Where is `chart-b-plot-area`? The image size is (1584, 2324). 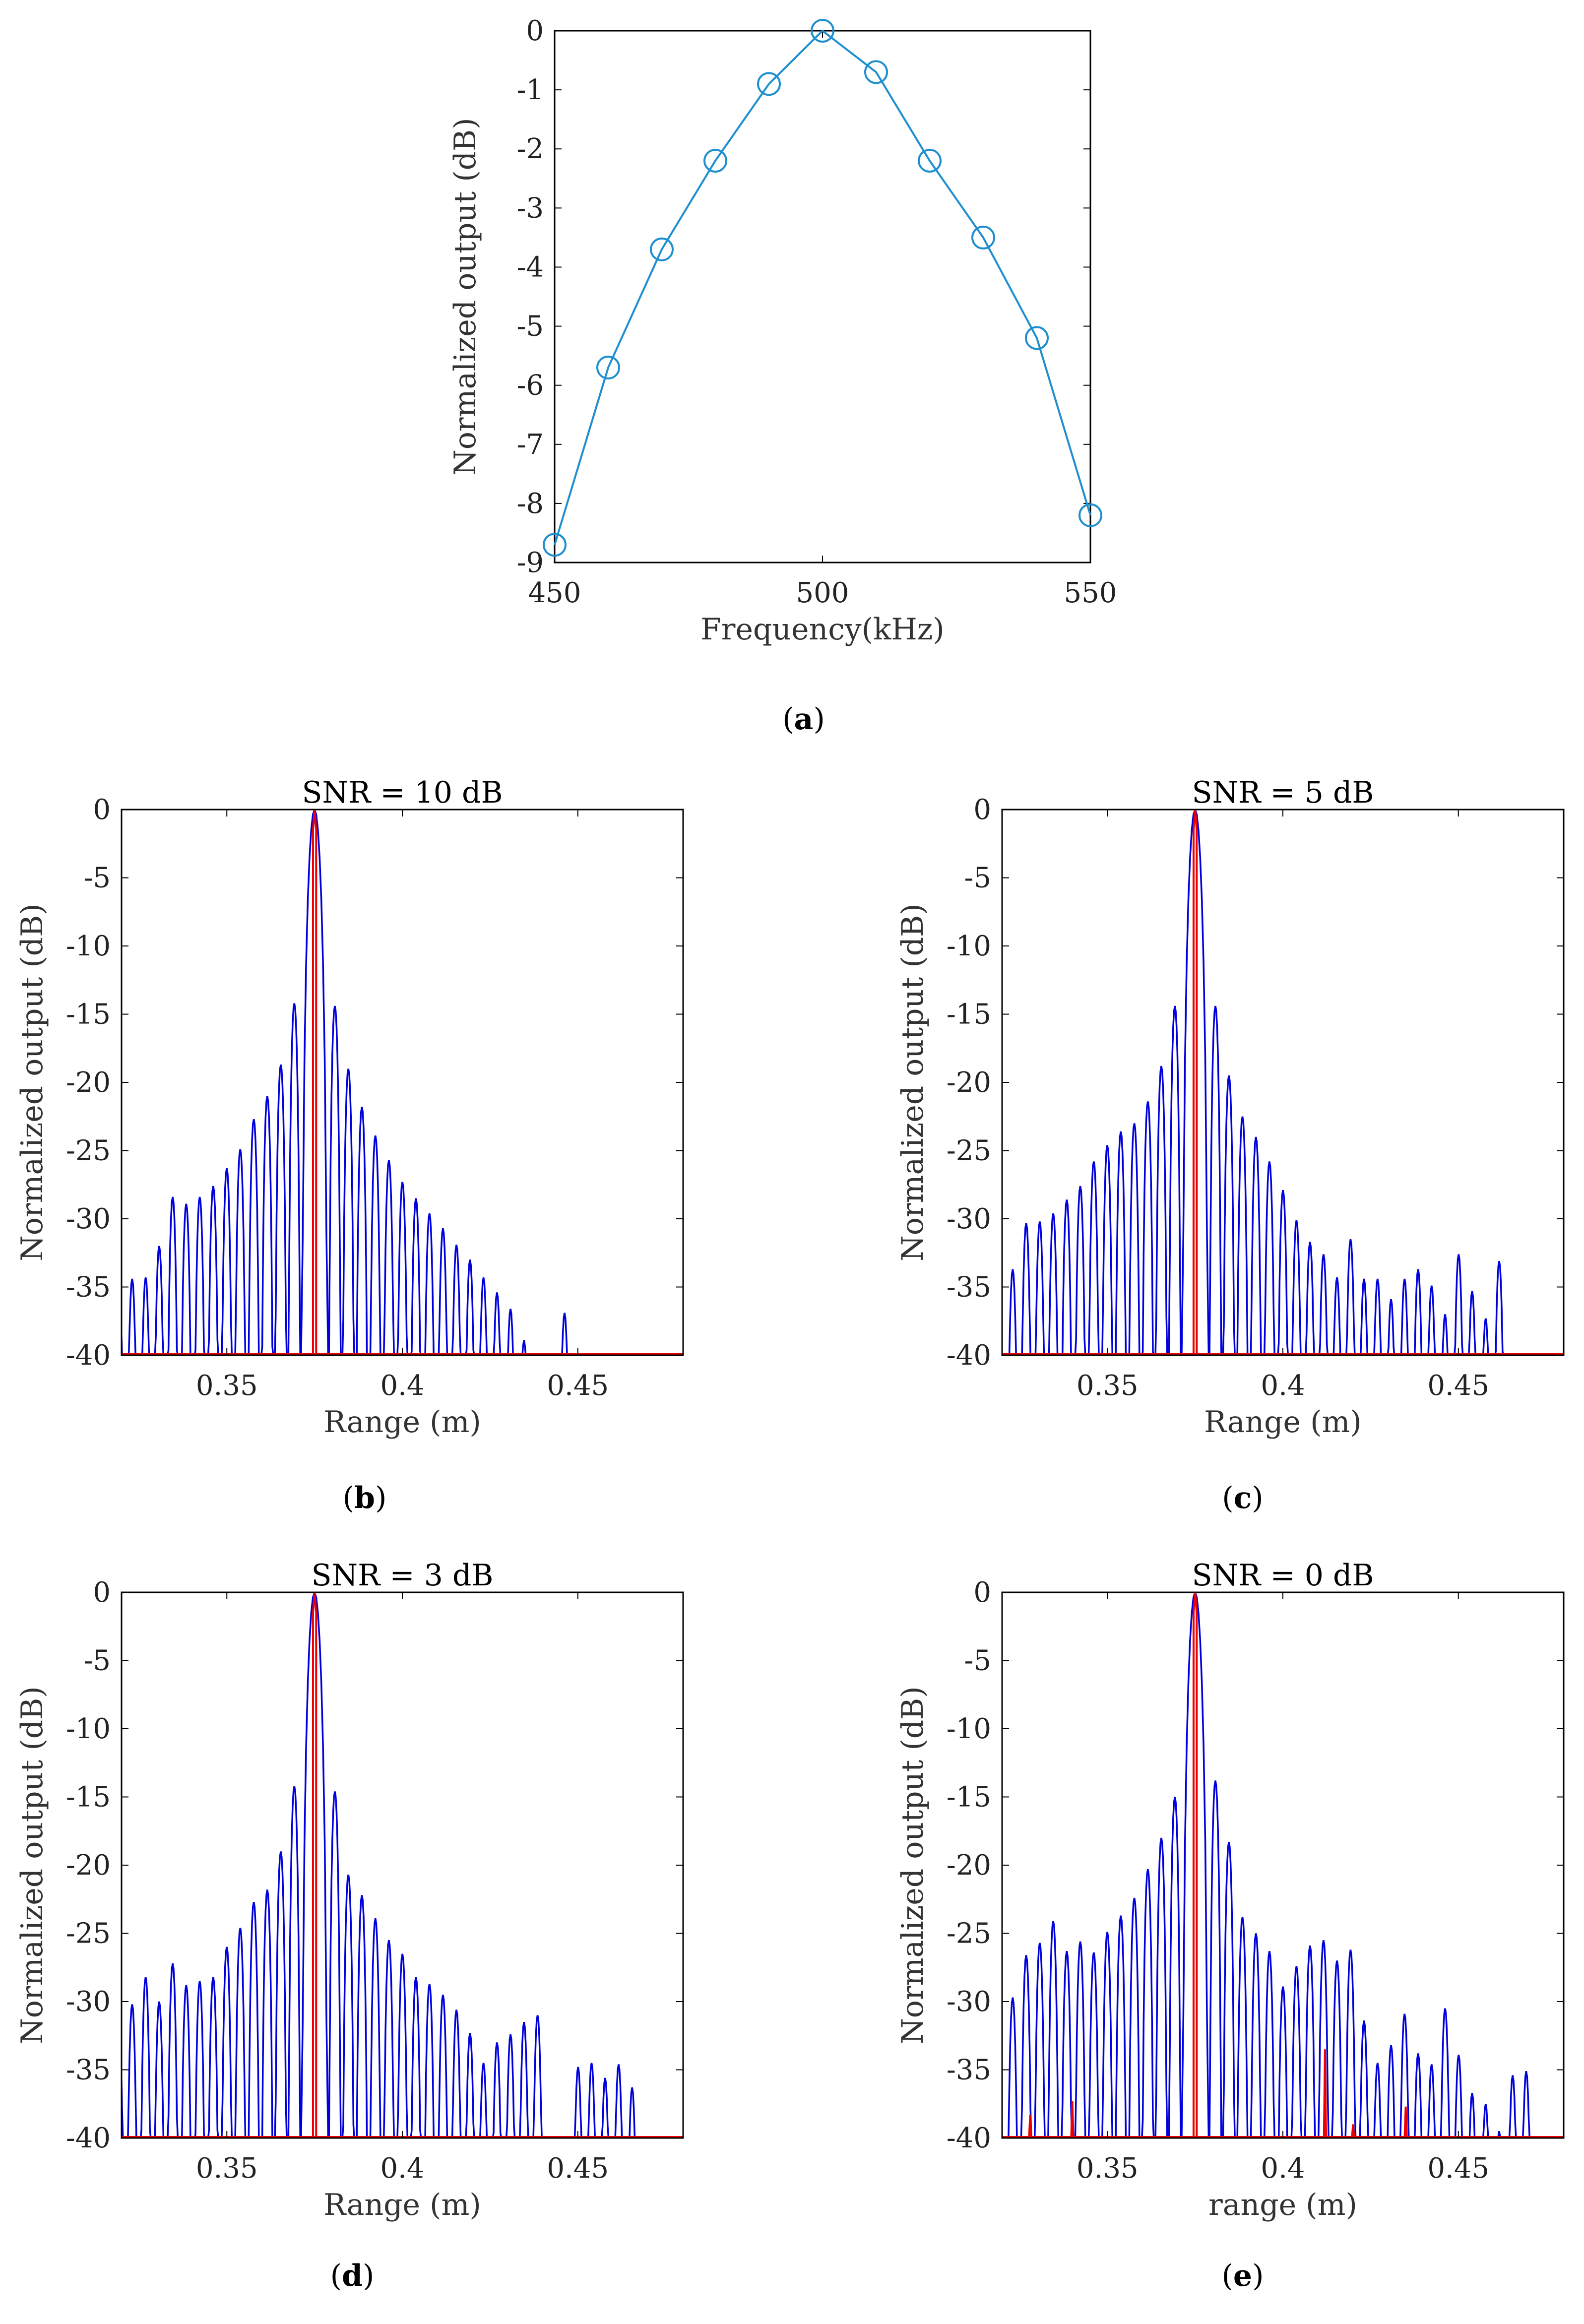 chart-b-plot-area is located at coordinates (402, 1083).